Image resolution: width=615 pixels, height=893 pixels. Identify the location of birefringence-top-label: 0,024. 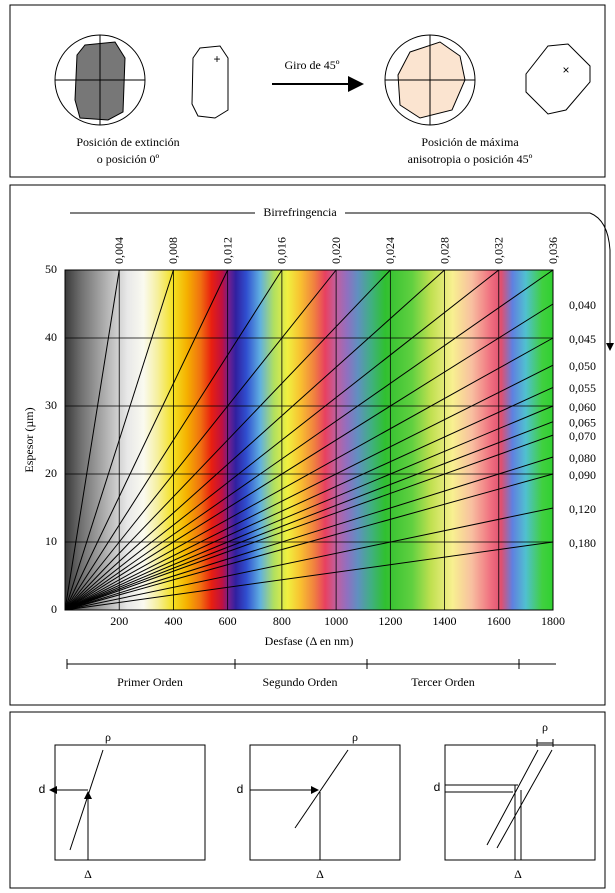
(390, 250).